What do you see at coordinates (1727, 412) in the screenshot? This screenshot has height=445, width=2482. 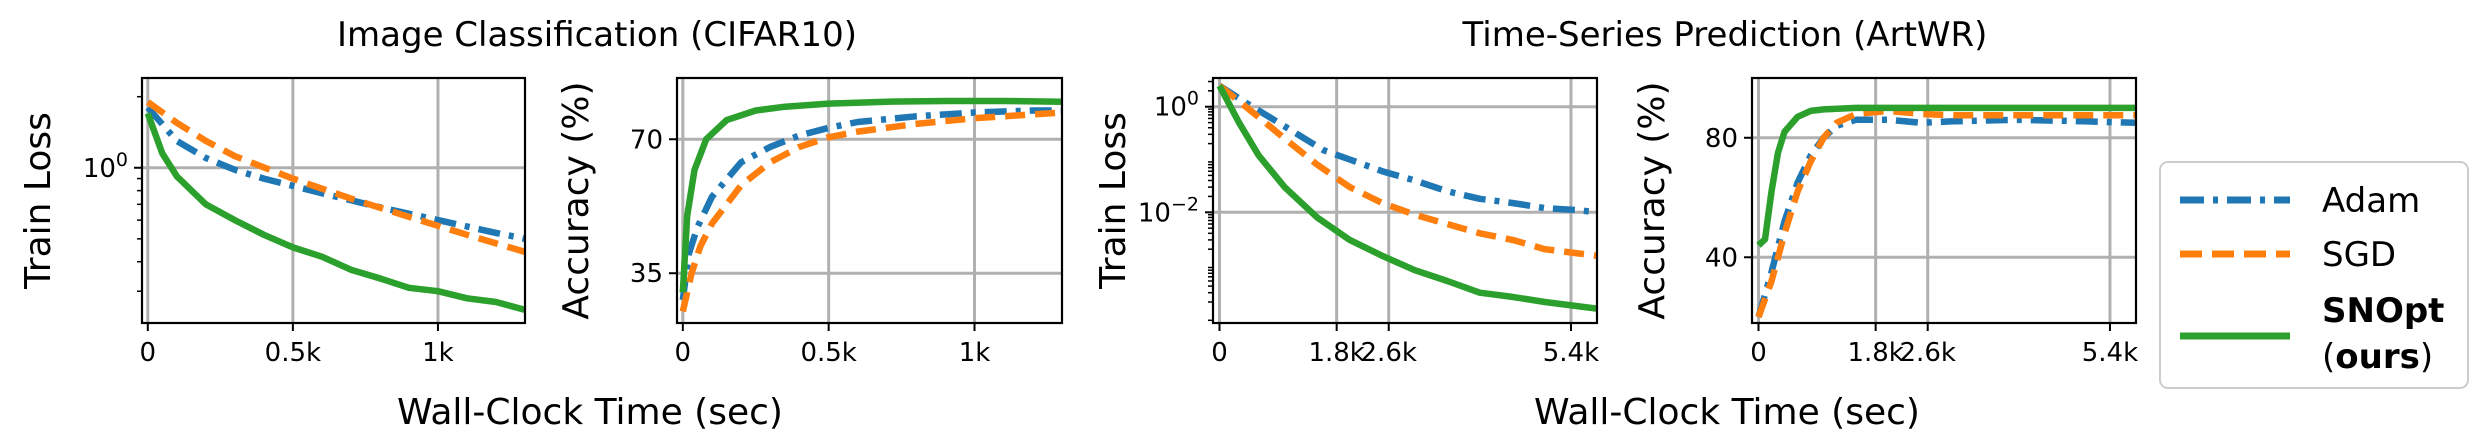 I see `x-axis-label-time-series: Wall-Clock Time (sec)` at bounding box center [1727, 412].